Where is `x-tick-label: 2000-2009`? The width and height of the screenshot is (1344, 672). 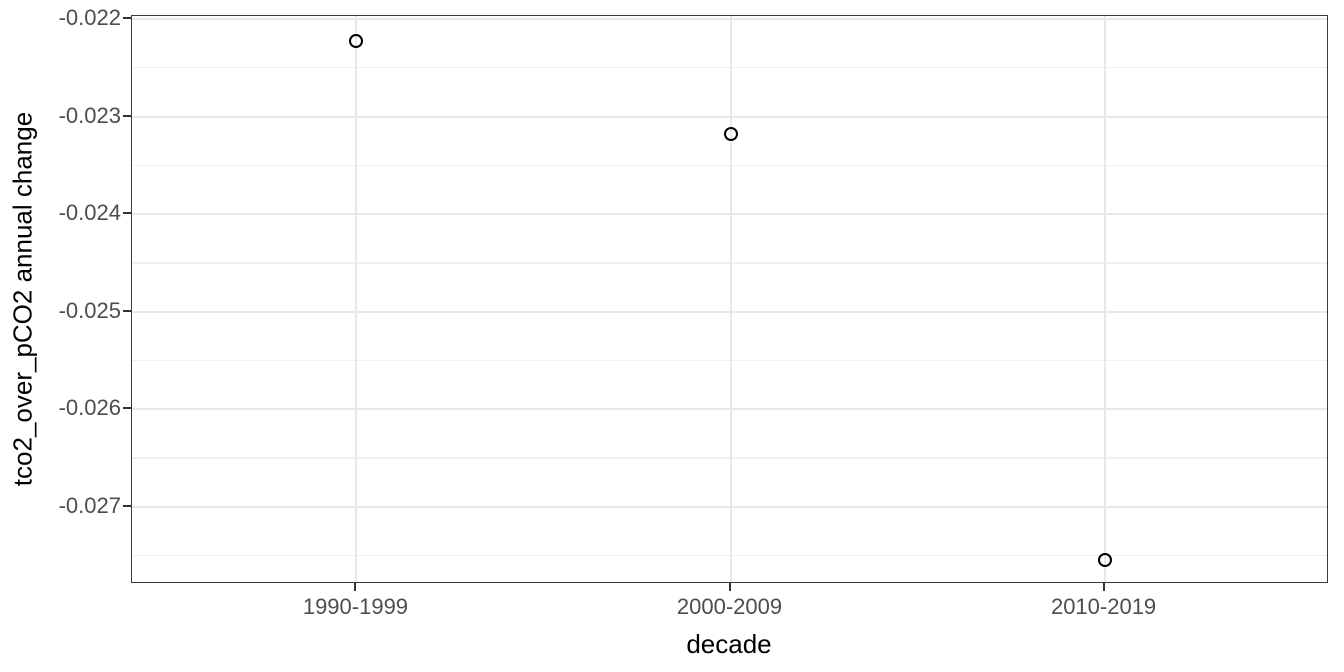
x-tick-label: 2000-2009 is located at coordinates (729, 606).